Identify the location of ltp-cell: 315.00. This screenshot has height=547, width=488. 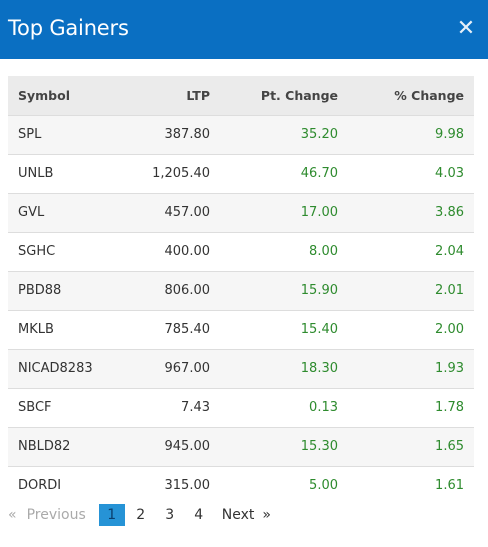
(187, 486).